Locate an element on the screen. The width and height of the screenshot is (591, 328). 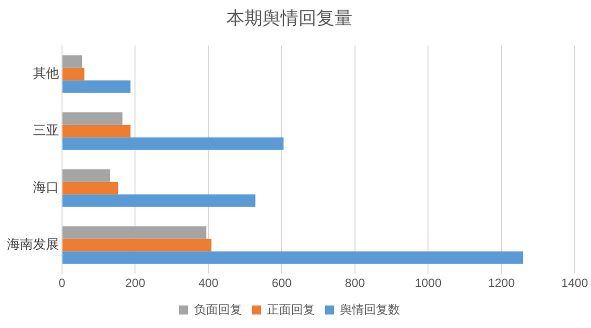
legend-label: 舆情回复数 is located at coordinates (370, 309).